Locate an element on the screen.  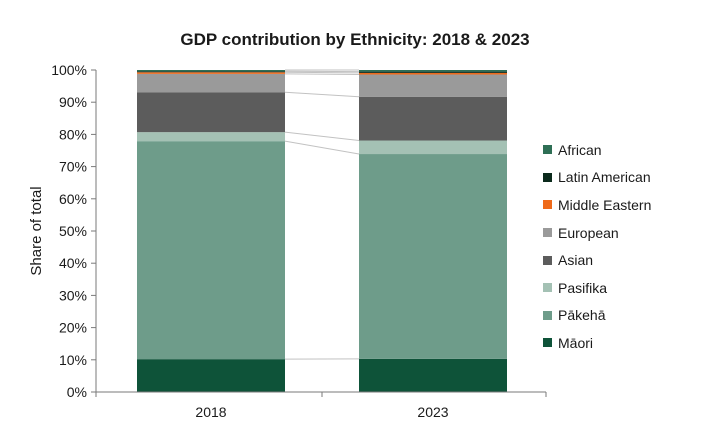
y-tick-label: 20% is located at coordinates (73, 328).